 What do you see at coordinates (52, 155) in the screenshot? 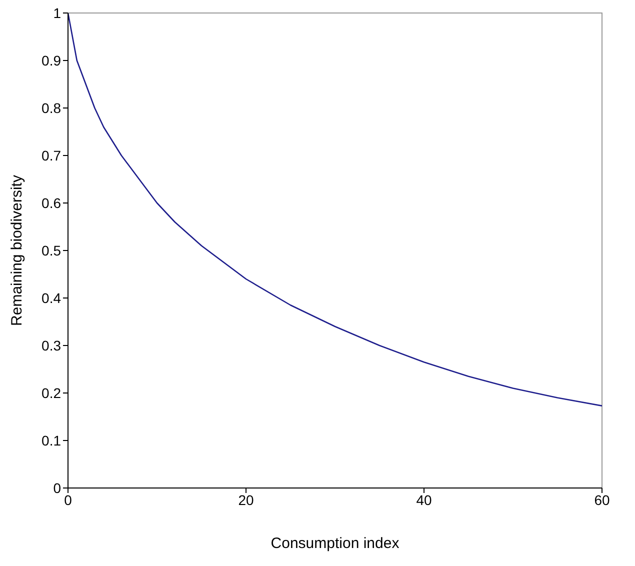
I see `y-tick-label: 0.7` at bounding box center [52, 155].